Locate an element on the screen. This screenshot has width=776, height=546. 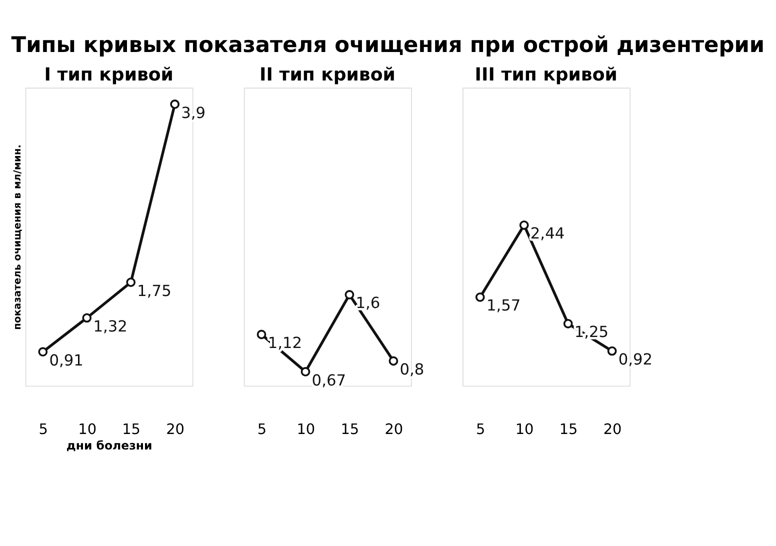
data-label: 0,92 is located at coordinates (635, 359).